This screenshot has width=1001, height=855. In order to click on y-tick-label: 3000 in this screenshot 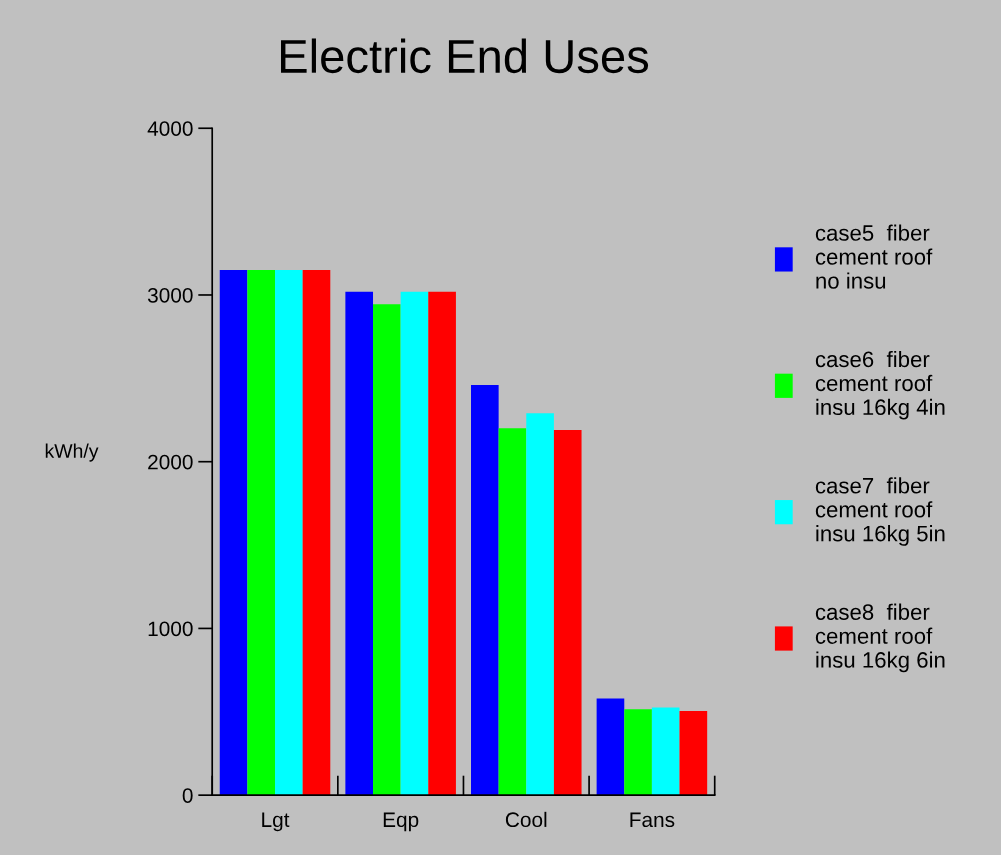, I will do `click(170, 295)`.